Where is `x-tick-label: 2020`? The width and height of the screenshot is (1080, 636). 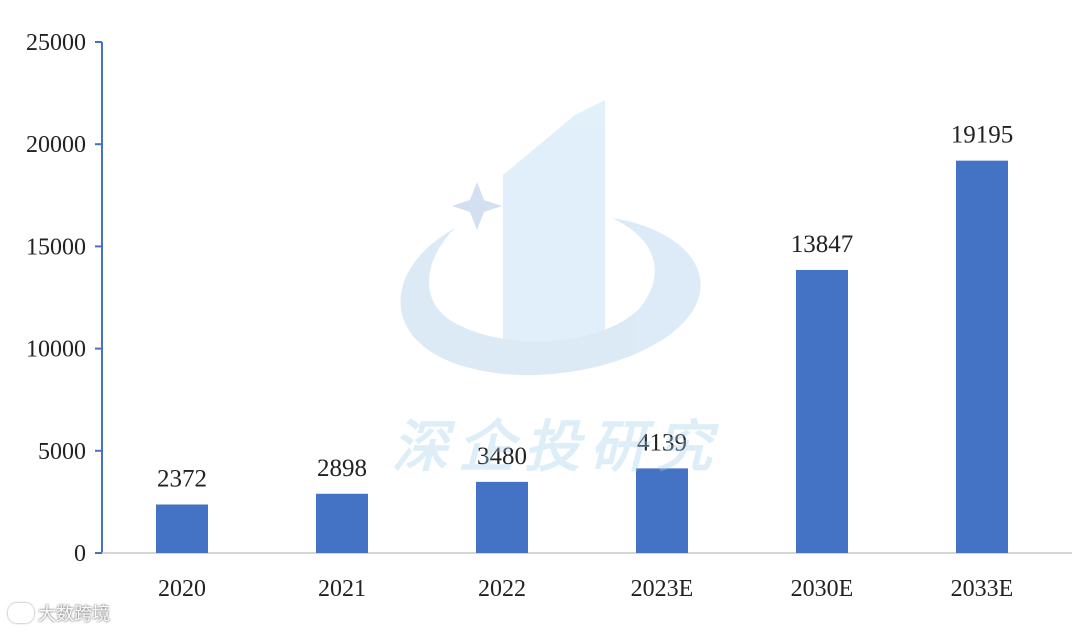 x-tick-label: 2020 is located at coordinates (182, 589).